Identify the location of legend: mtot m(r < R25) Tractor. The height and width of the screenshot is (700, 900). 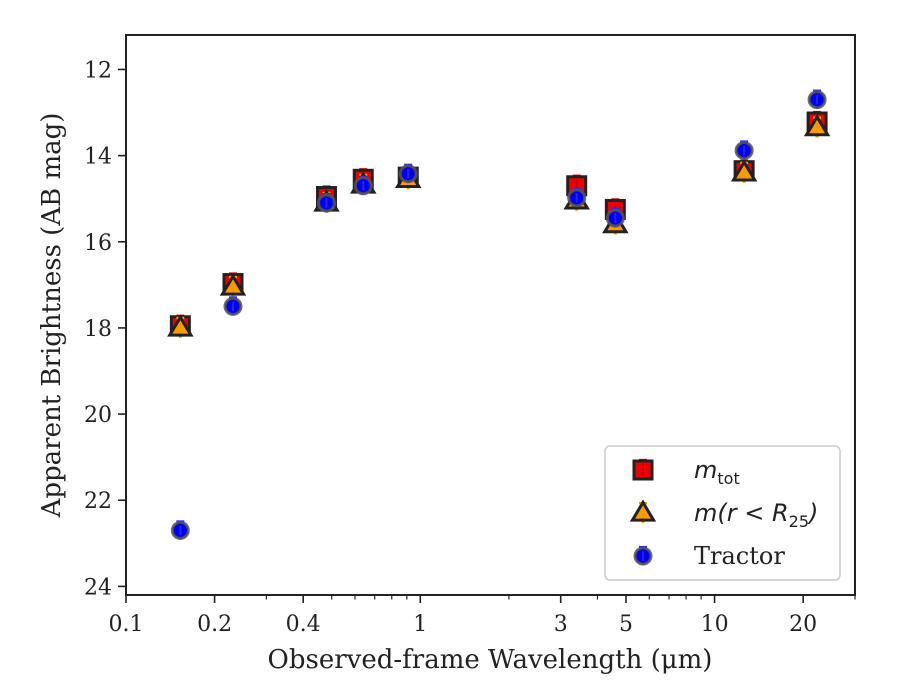
(722, 513).